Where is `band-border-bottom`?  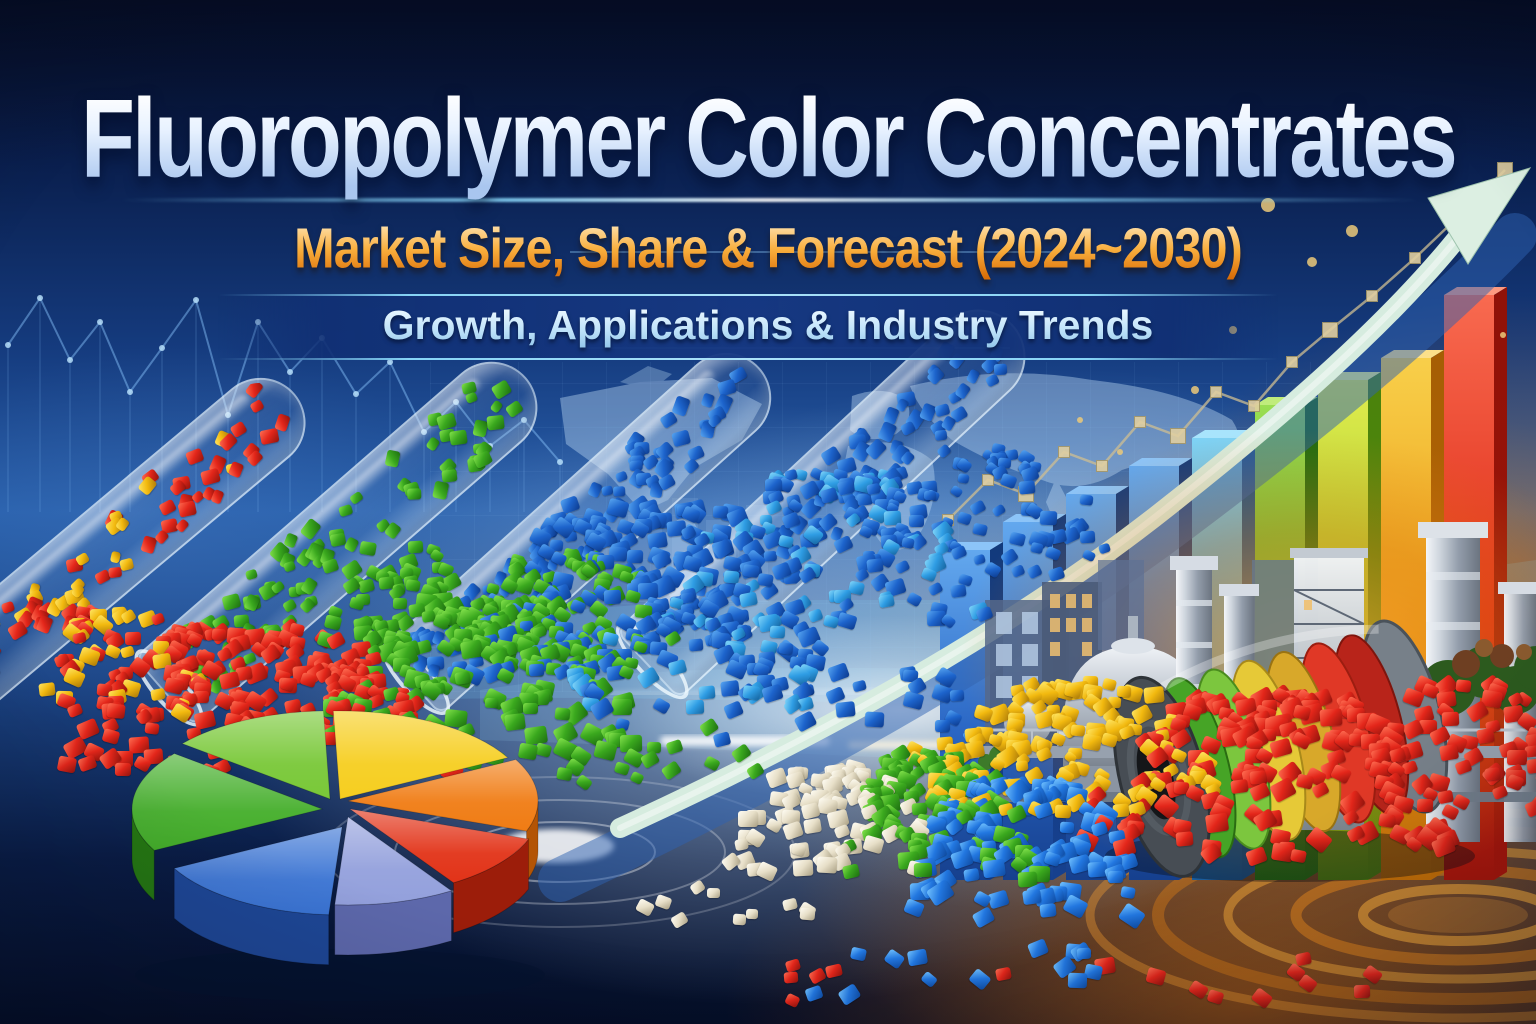 band-border-bottom is located at coordinates (748, 359).